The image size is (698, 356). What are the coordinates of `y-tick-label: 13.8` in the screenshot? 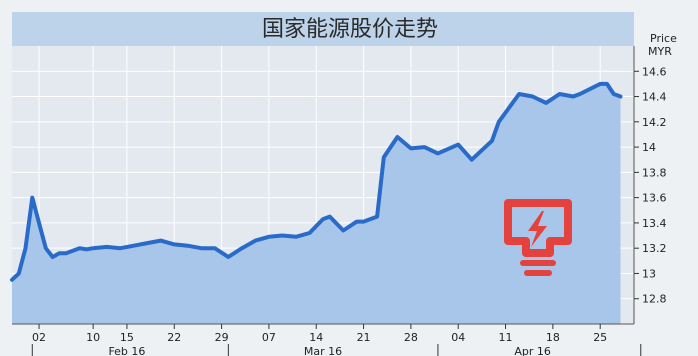 It's located at (654, 172).